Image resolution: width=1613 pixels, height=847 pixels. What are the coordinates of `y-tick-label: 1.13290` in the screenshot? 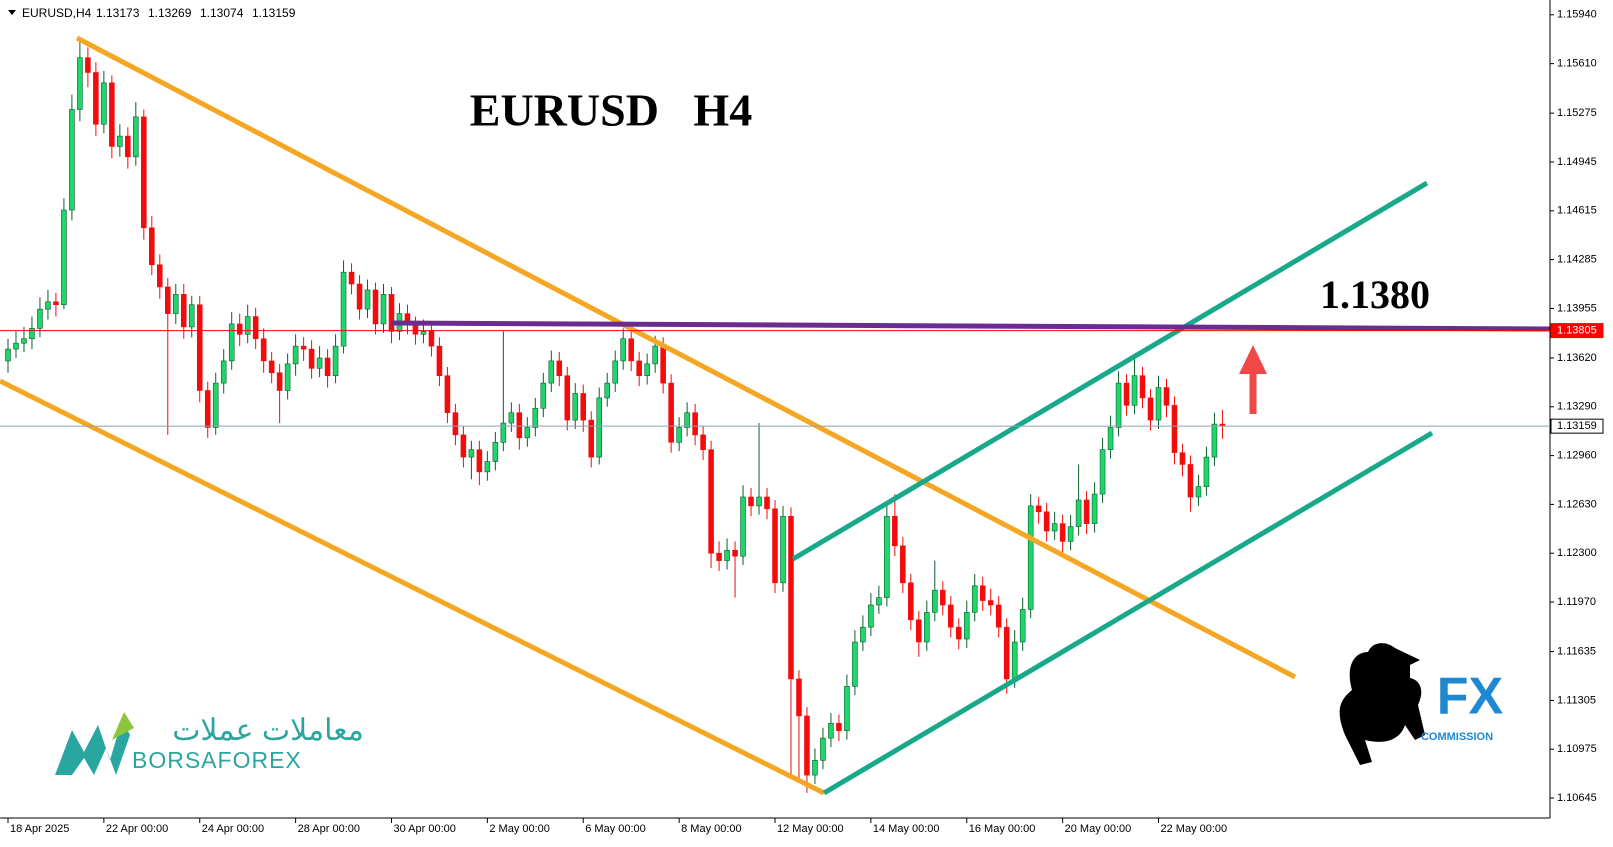 It's located at (1577, 407).